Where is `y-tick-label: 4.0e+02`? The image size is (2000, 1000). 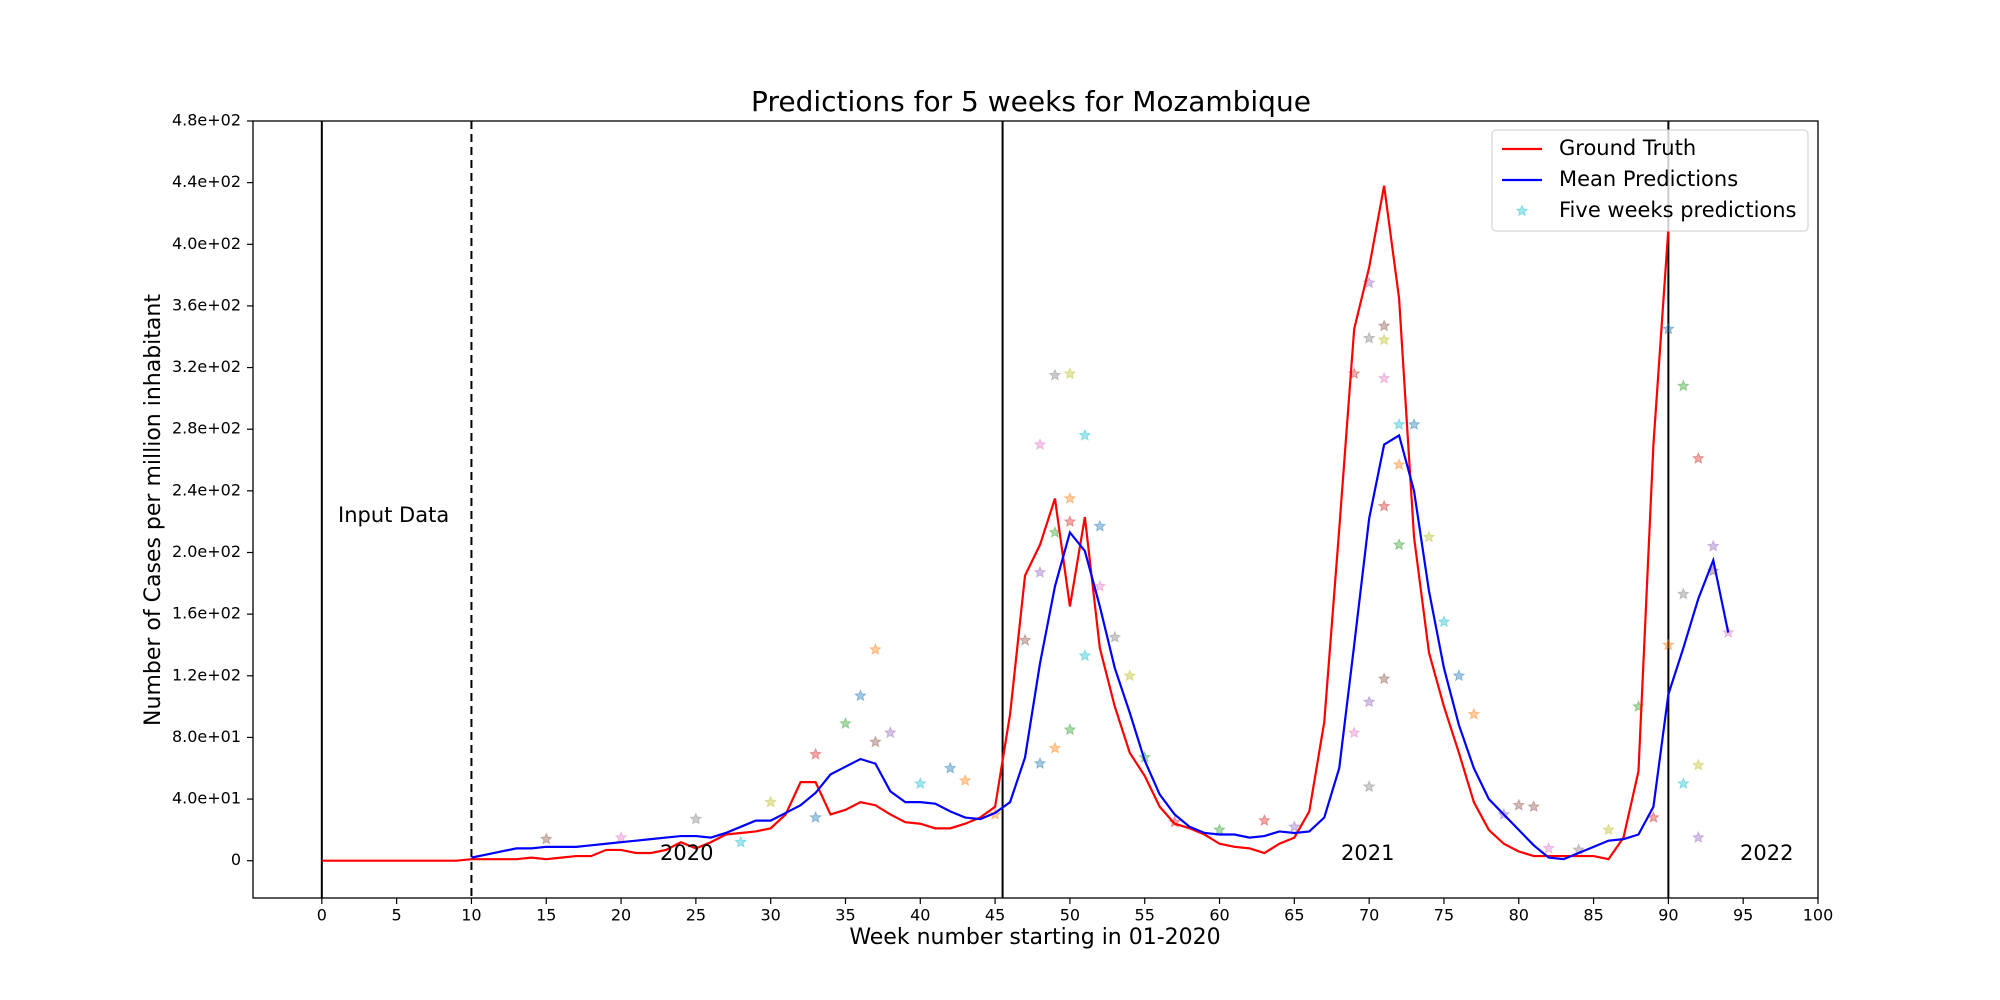 y-tick-label: 4.0e+02 is located at coordinates (206, 243).